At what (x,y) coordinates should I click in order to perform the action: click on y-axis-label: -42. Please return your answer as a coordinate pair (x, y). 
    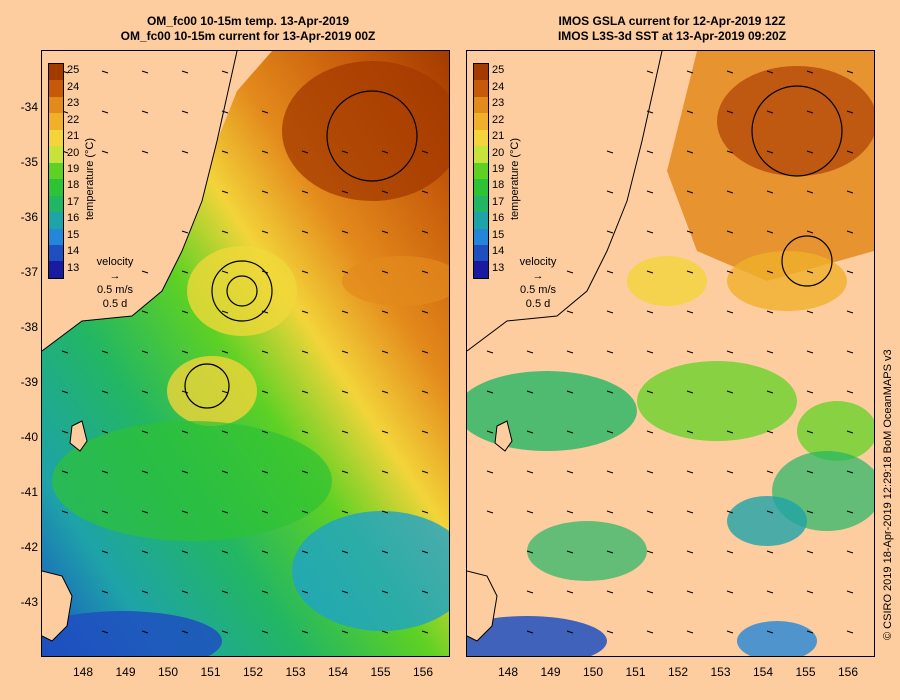
    Looking at the image, I should click on (29, 547).